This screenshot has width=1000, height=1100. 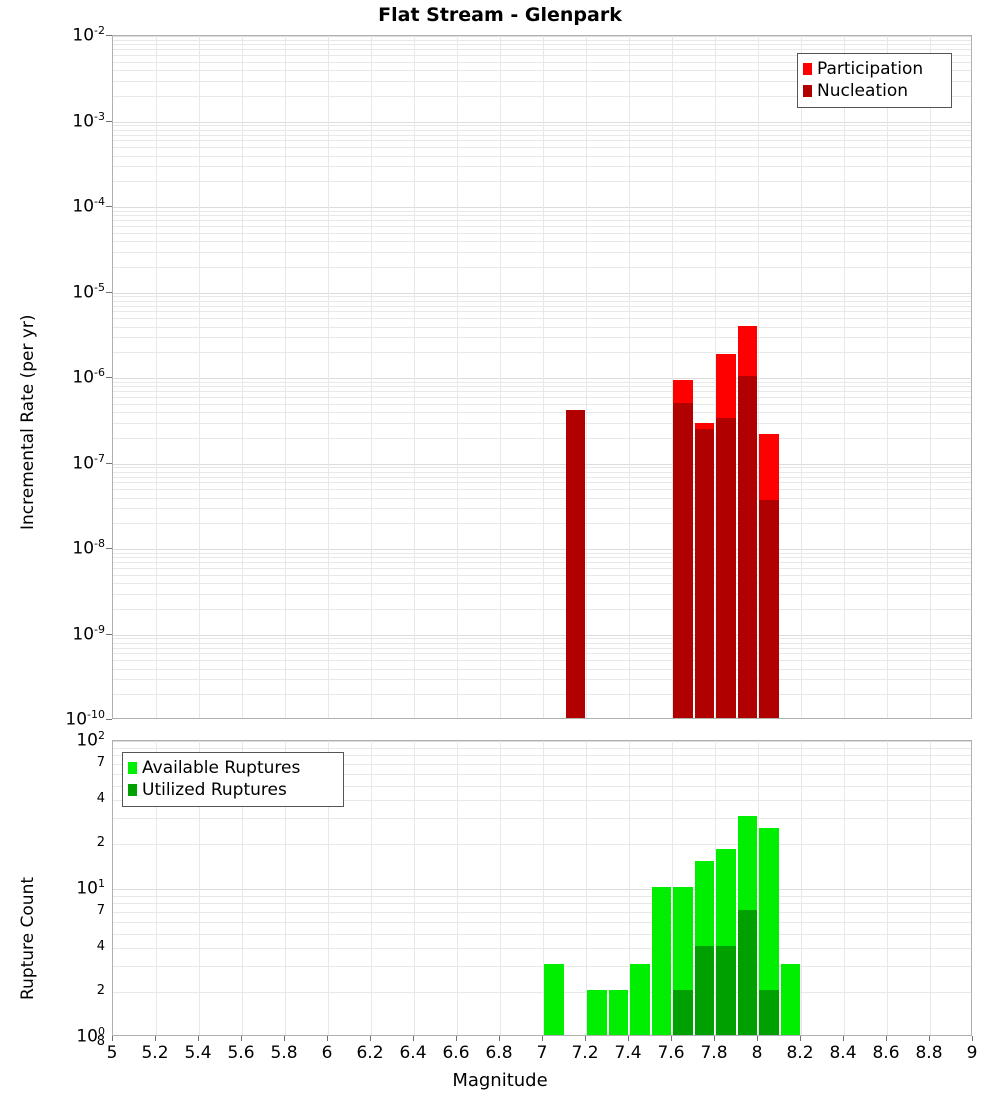 What do you see at coordinates (28, 938) in the screenshot?
I see `bottom-y-axis-title: Rupture Count` at bounding box center [28, 938].